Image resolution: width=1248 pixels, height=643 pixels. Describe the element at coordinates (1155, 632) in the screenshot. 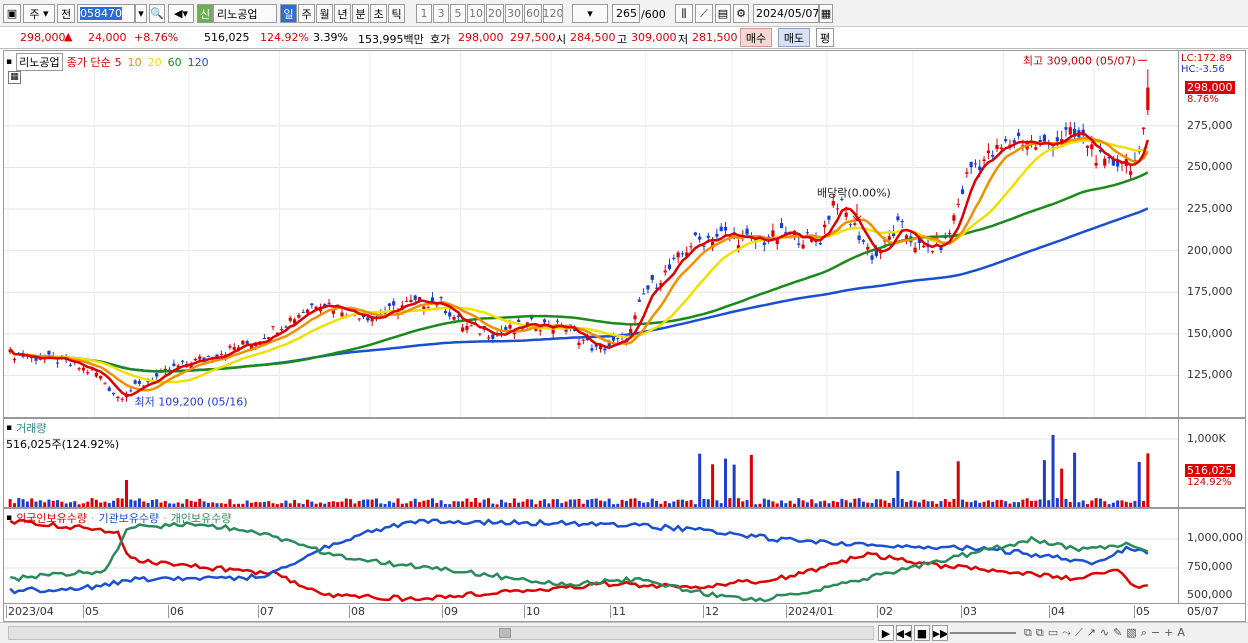

I see `minus-icon: −` at that location.